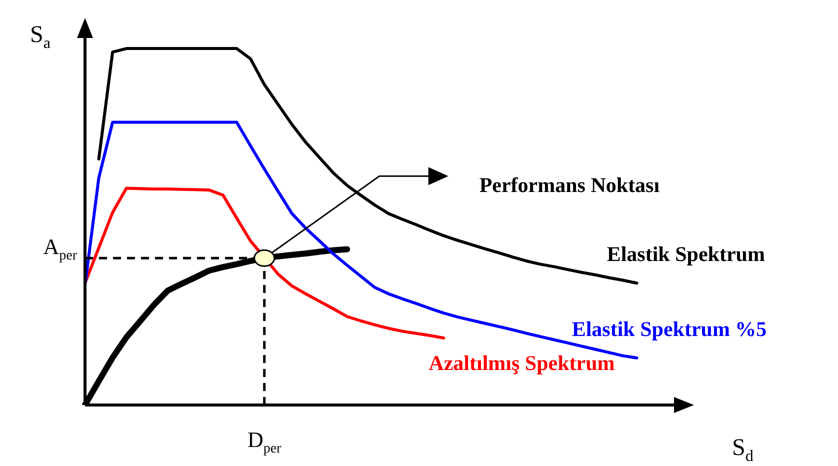 The width and height of the screenshot is (838, 466). I want to click on series-label: Elastik Spektrum, so click(686, 254).